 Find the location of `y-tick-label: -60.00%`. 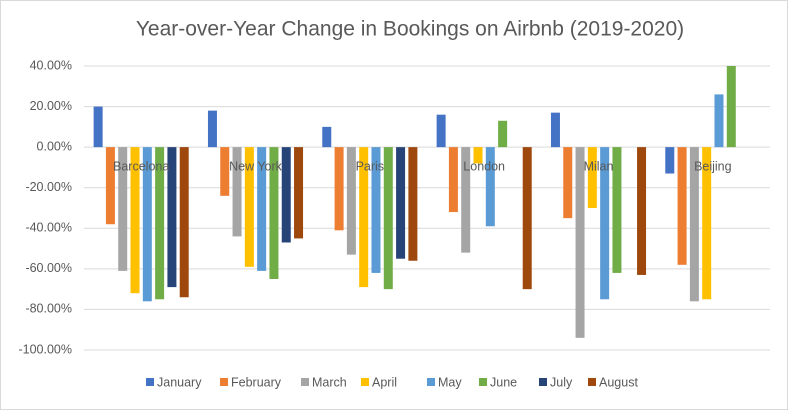

y-tick-label: -60.00% is located at coordinates (48, 268).